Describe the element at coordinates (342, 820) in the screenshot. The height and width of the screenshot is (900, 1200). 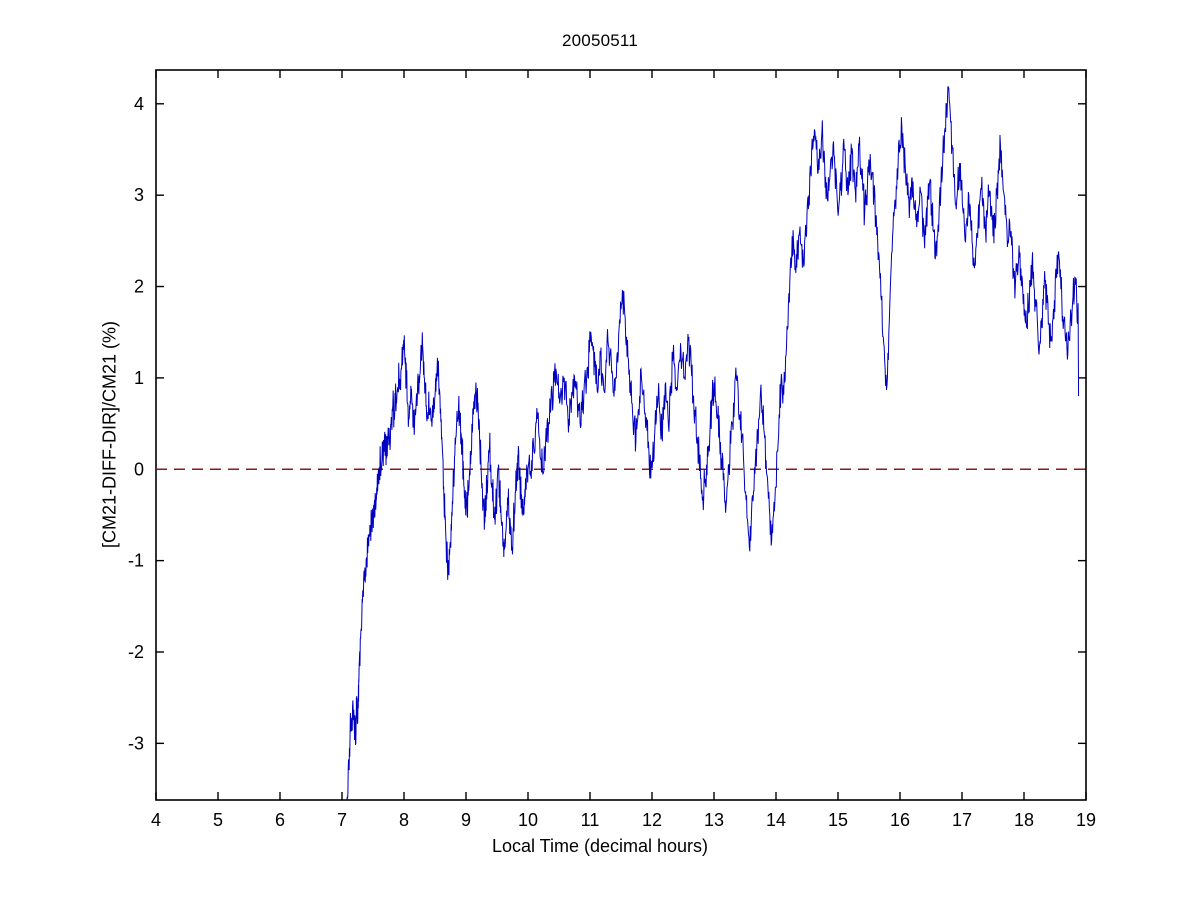
I see `x-tick-label: 7` at that location.